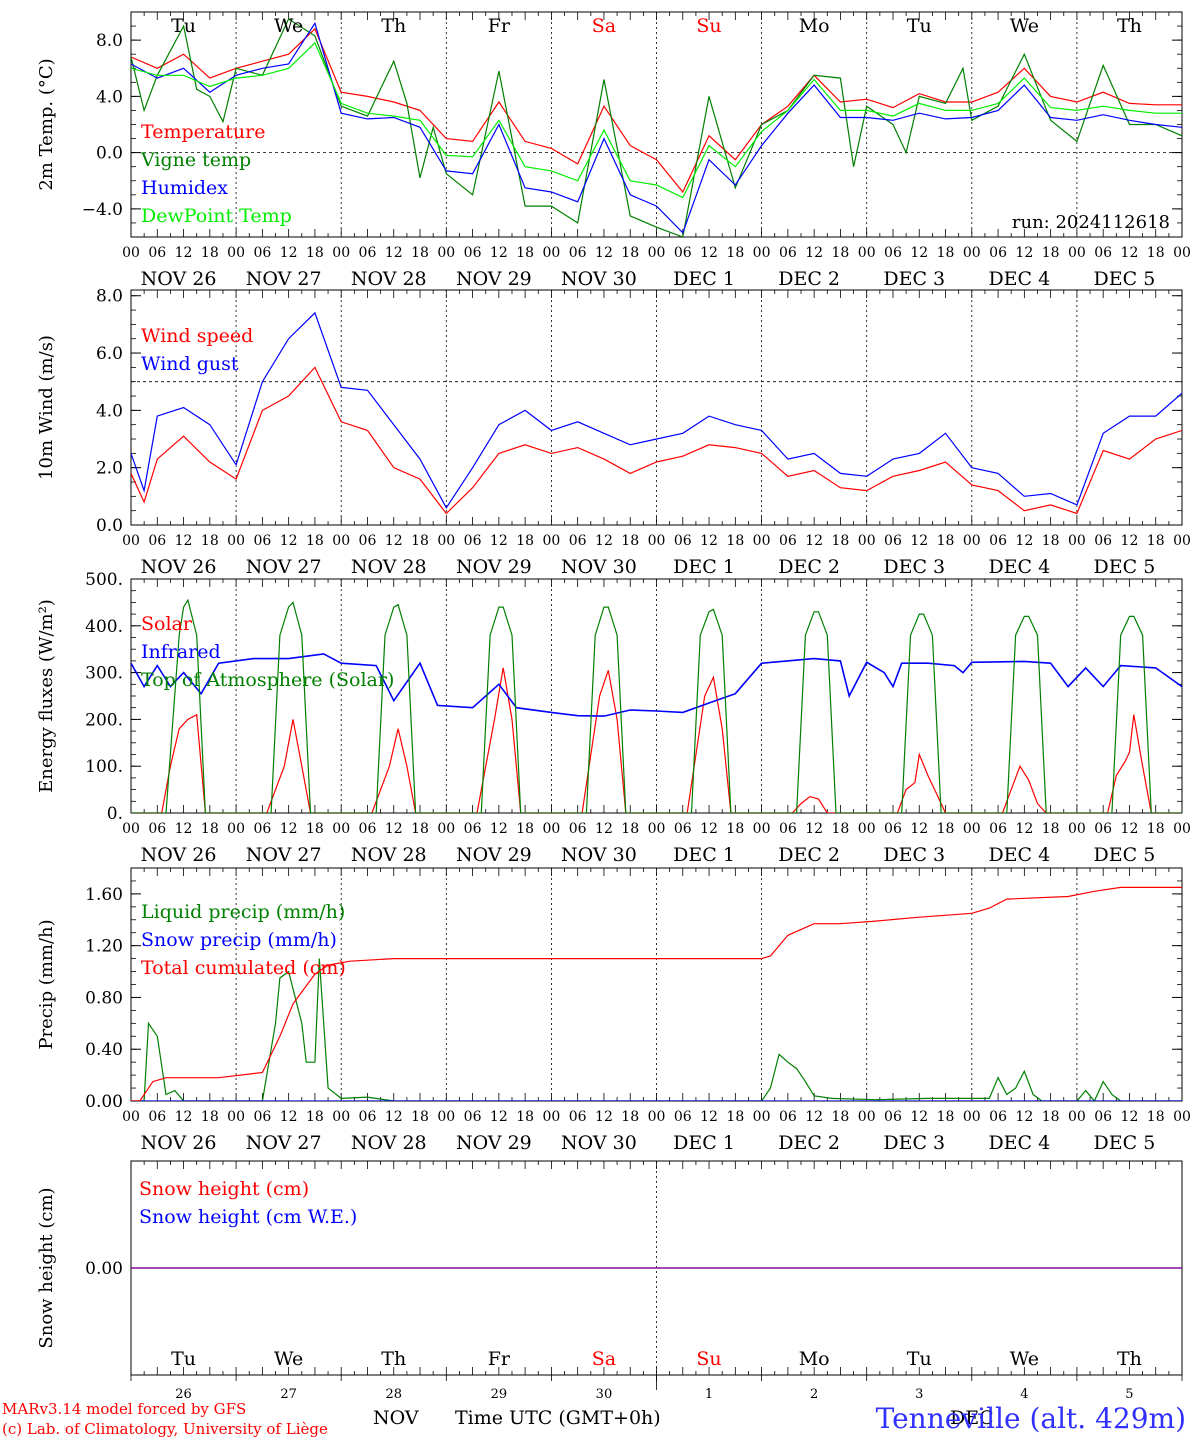 The width and height of the screenshot is (1194, 1440). Describe the element at coordinates (239, 940) in the screenshot. I see `legend-entry: Snow precip (mm/h)` at that location.